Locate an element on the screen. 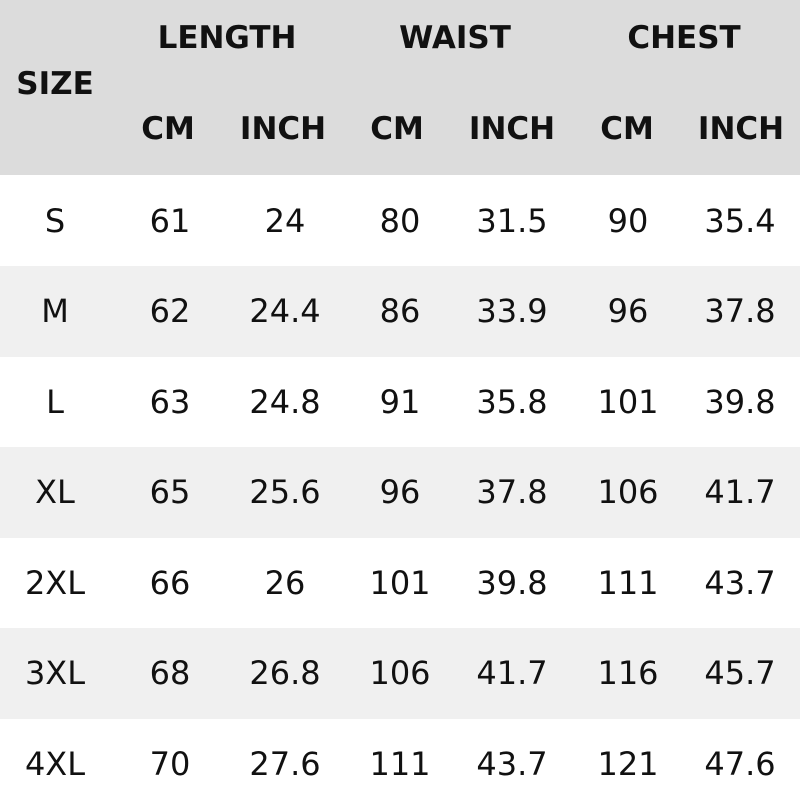 This screenshot has width=800, height=809. measure-cell: 24.8 is located at coordinates (285, 401).